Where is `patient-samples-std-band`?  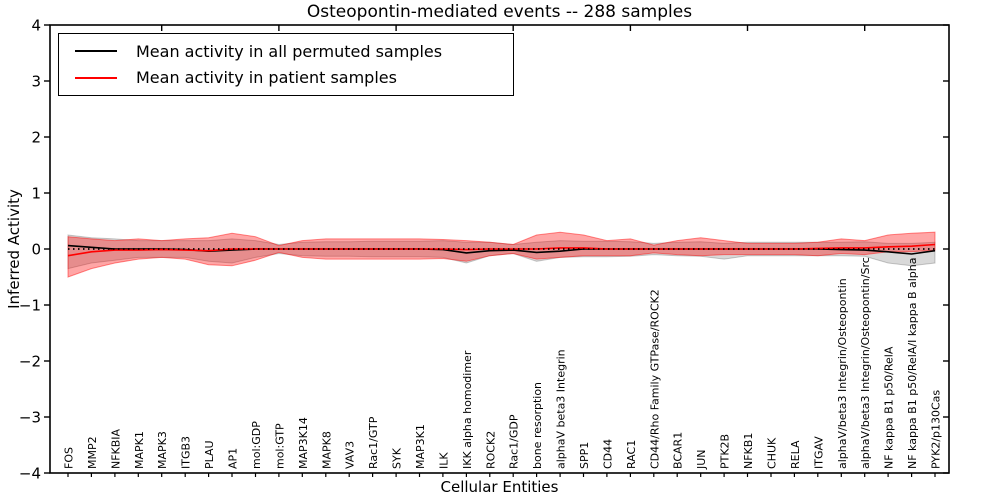
patient-samples-std-band is located at coordinates (501, 254).